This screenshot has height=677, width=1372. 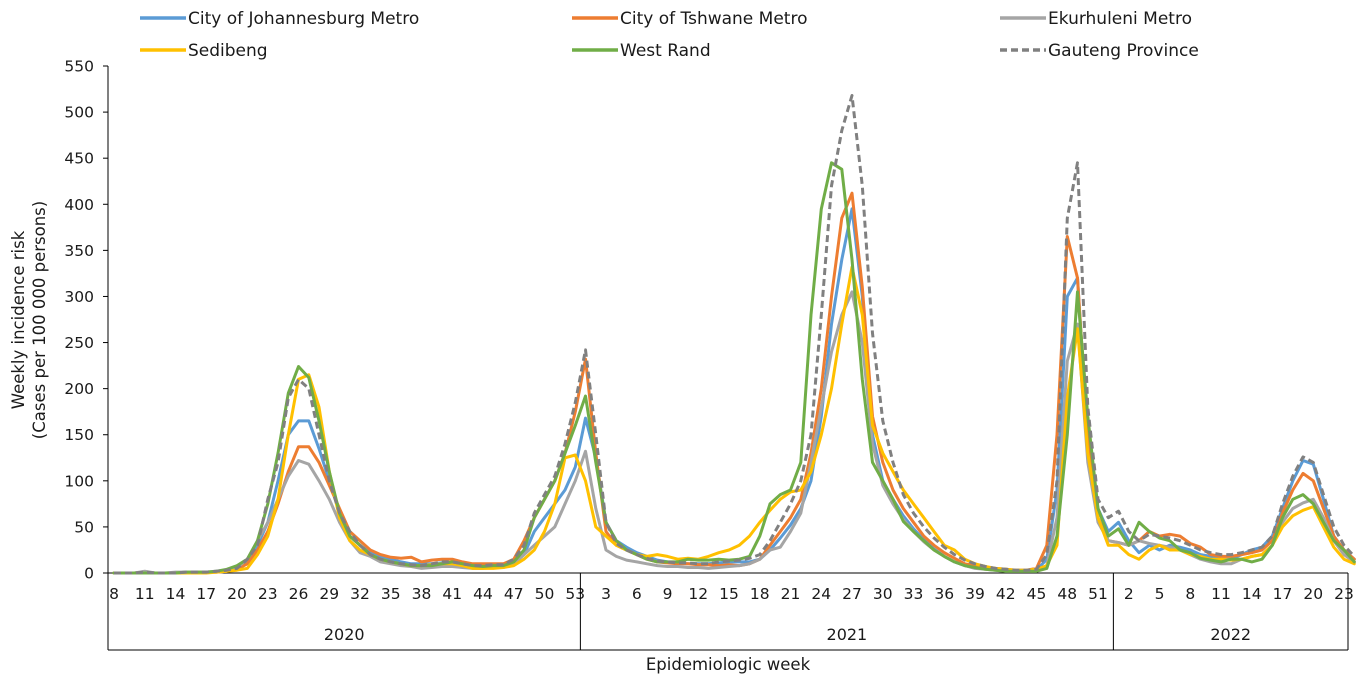 I want to click on x-tick-label: 45, so click(x=1037, y=594).